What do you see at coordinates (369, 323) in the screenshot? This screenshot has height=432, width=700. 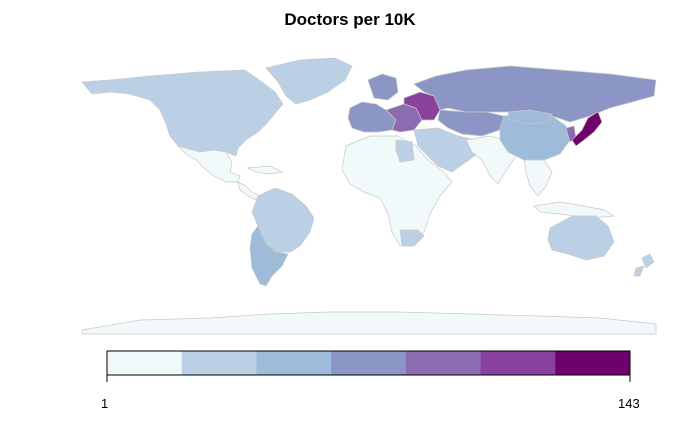 I see `region-antarctica` at bounding box center [369, 323].